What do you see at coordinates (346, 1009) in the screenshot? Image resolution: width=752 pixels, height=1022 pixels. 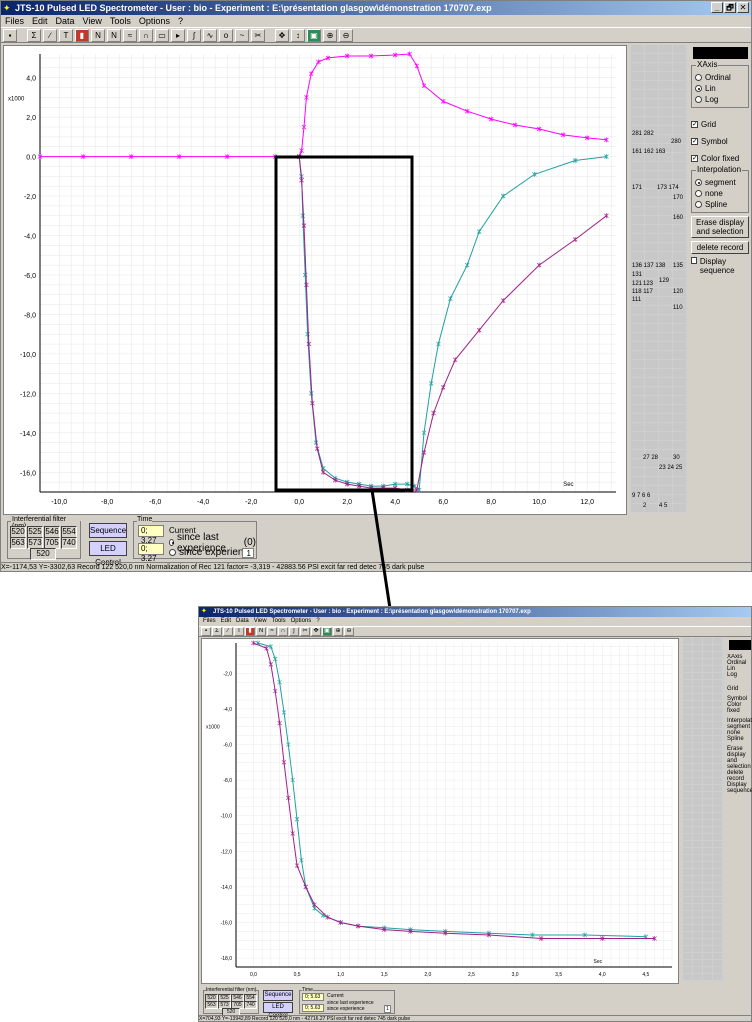 I see `since-exp-label-2: since experience` at bounding box center [346, 1009].